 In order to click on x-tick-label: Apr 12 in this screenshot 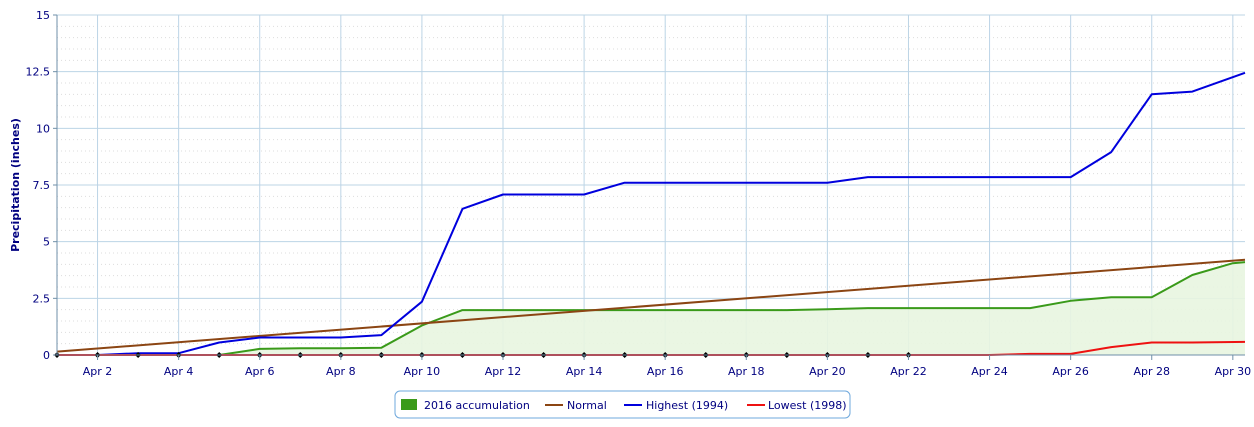, I will do `click(503, 371)`.